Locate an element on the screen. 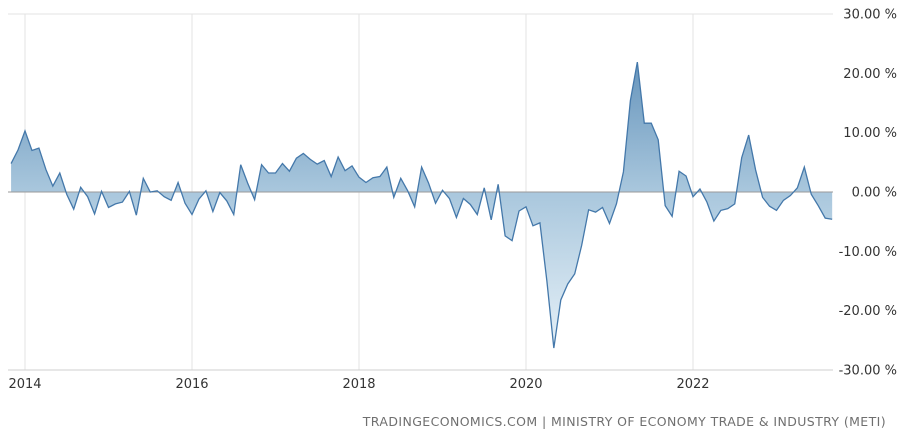  x-tick-label: 2018 is located at coordinates (358, 384).